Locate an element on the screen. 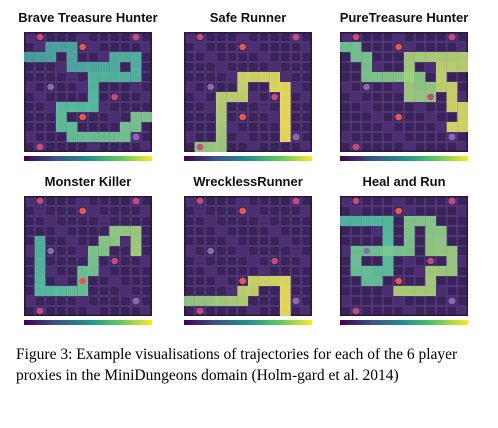 Image resolution: width=498 pixels, height=428 pixels. dungeon-map is located at coordinates (404, 92).